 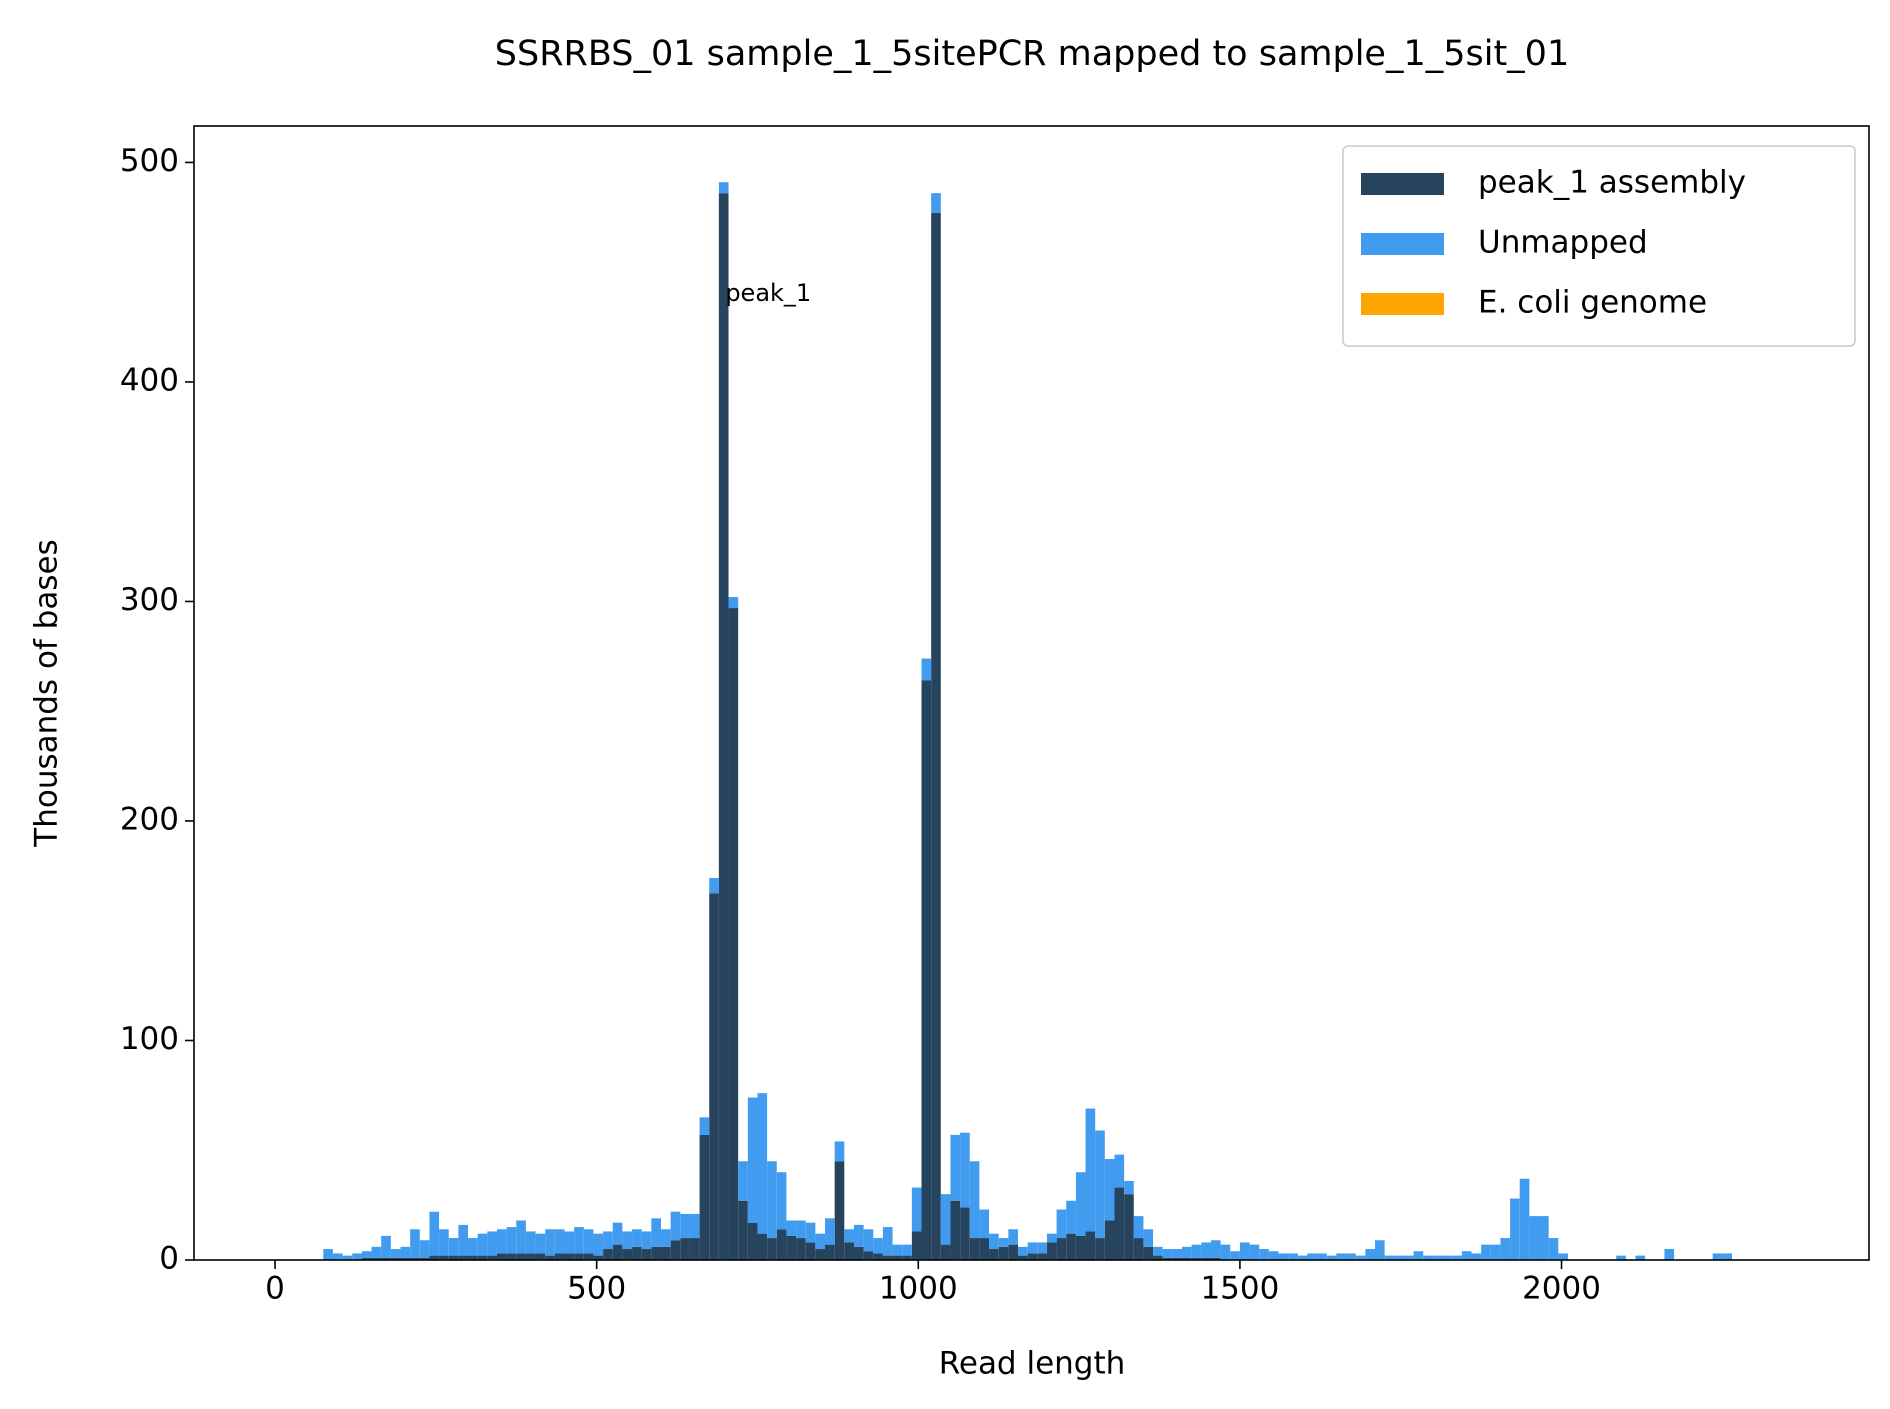 What do you see at coordinates (1402, 184) in the screenshot?
I see `legend-swatch` at bounding box center [1402, 184].